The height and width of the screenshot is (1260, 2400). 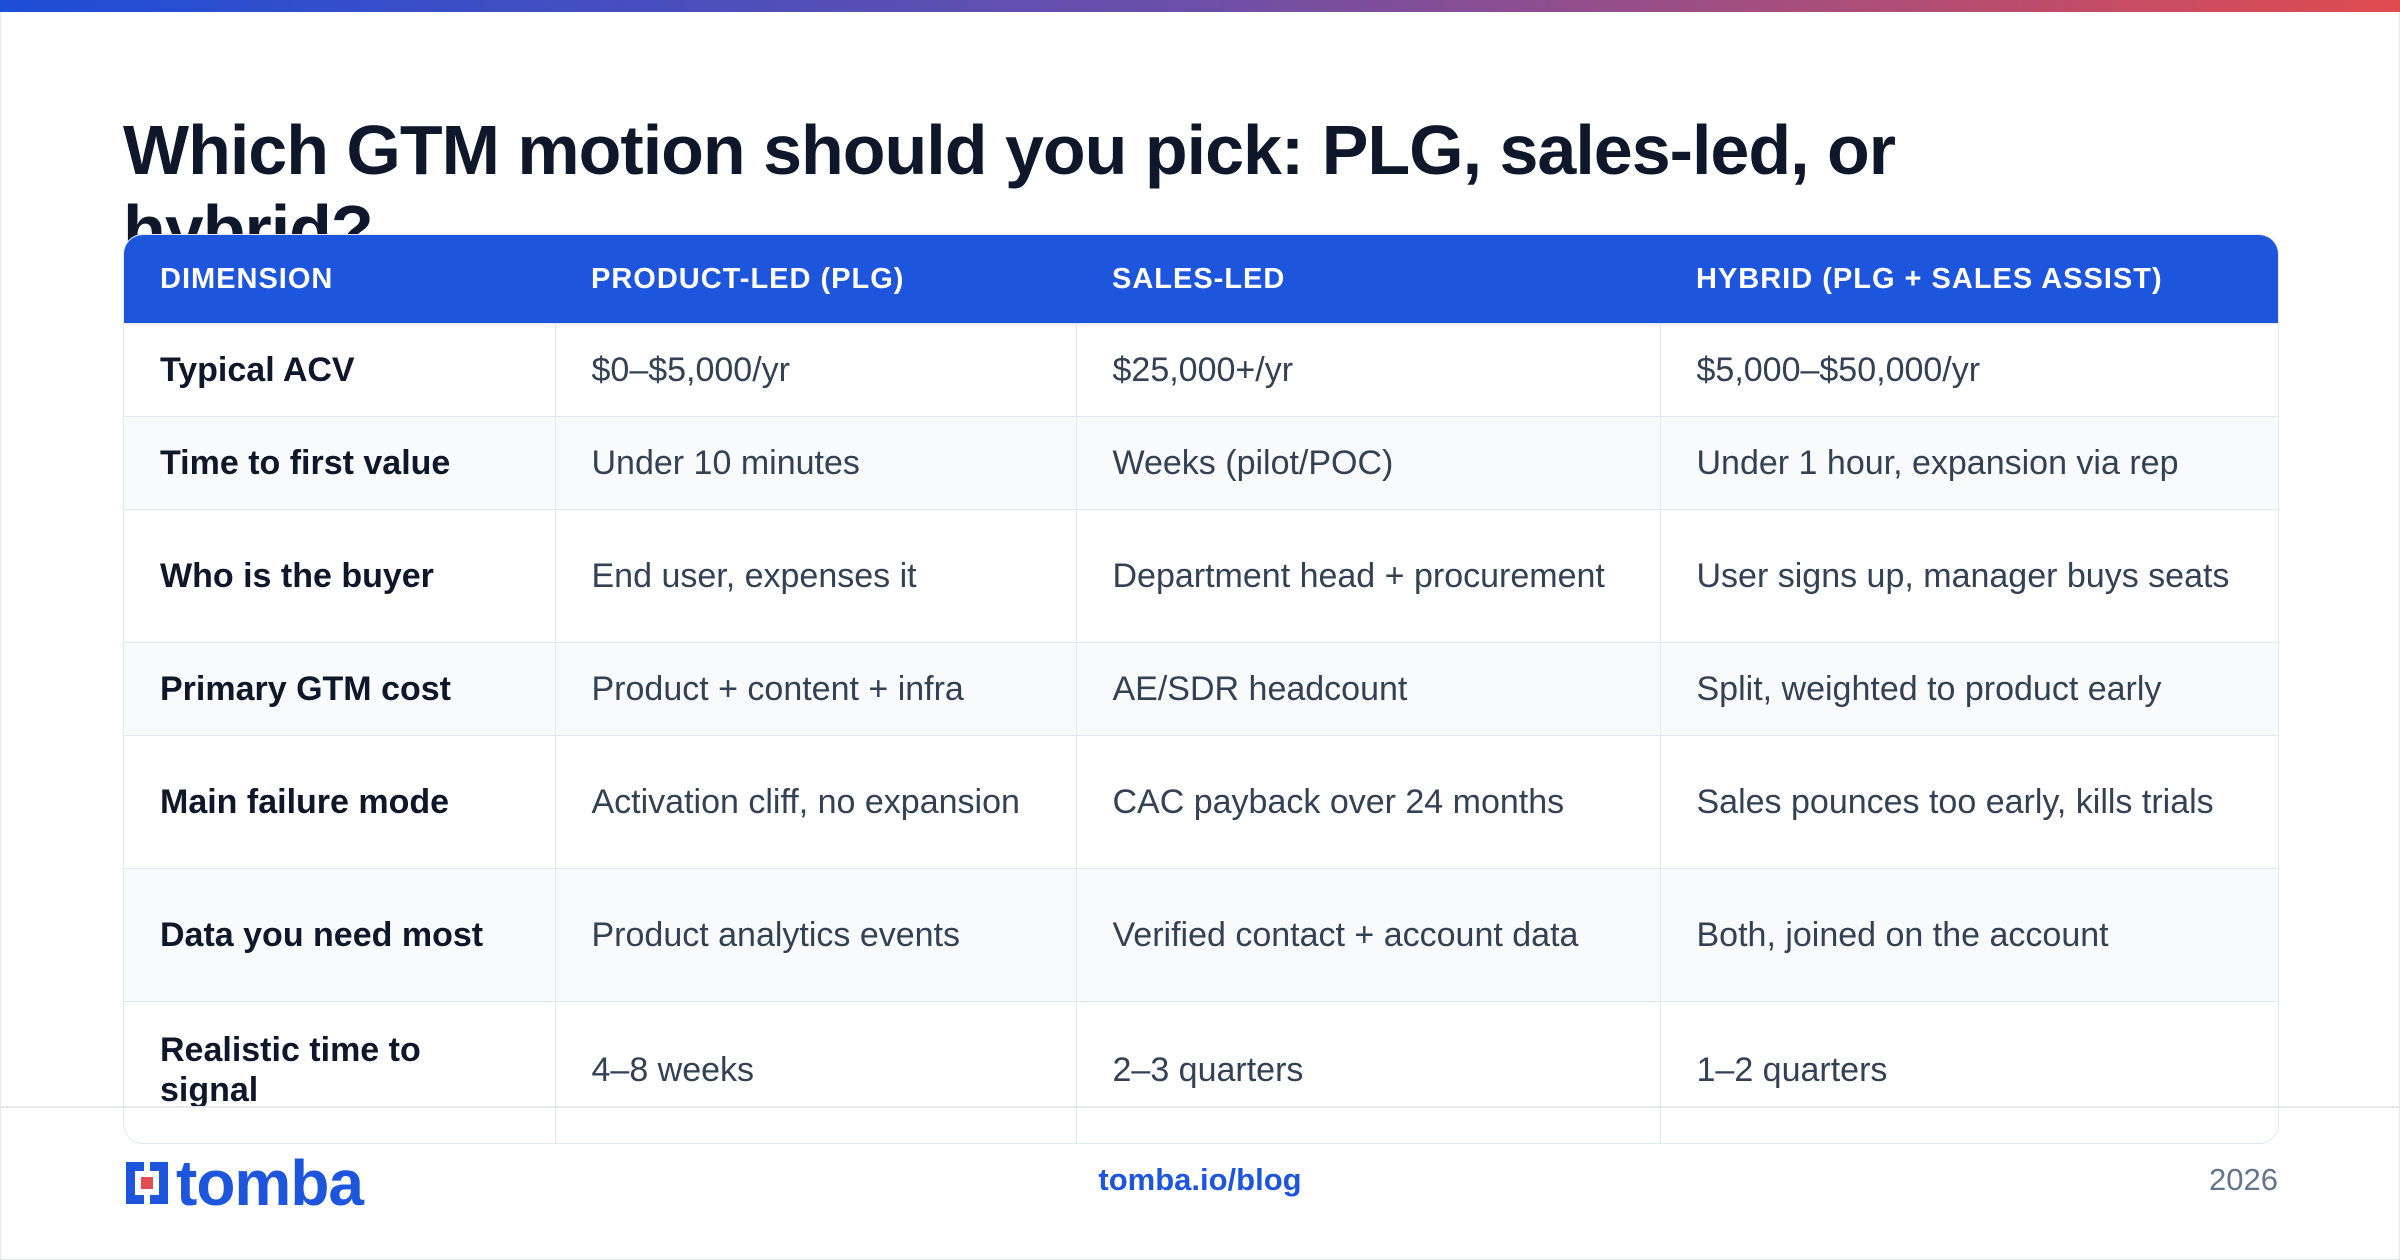 I want to click on table-cell: User signs up, manager buys seats, so click(x=1968, y=576).